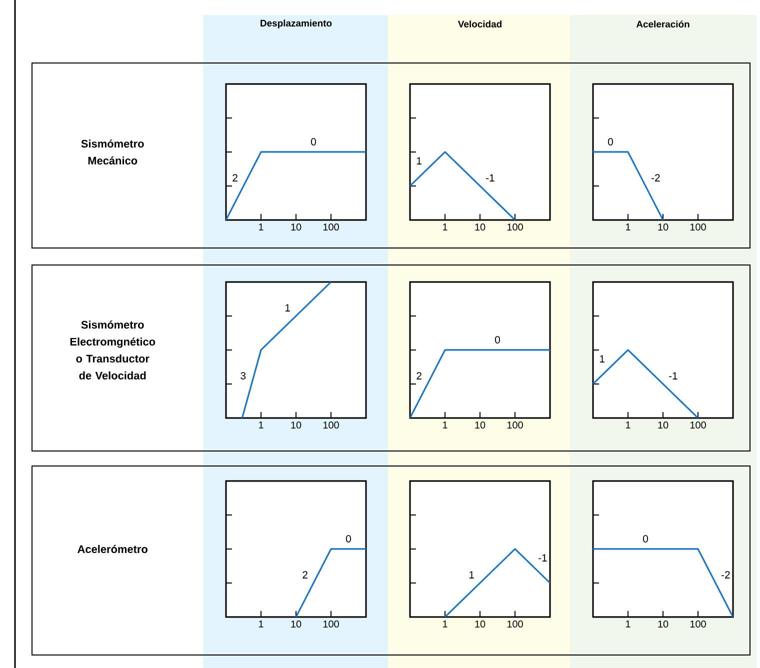  I want to click on chart-title: Desplazamiento, so click(296, 24).